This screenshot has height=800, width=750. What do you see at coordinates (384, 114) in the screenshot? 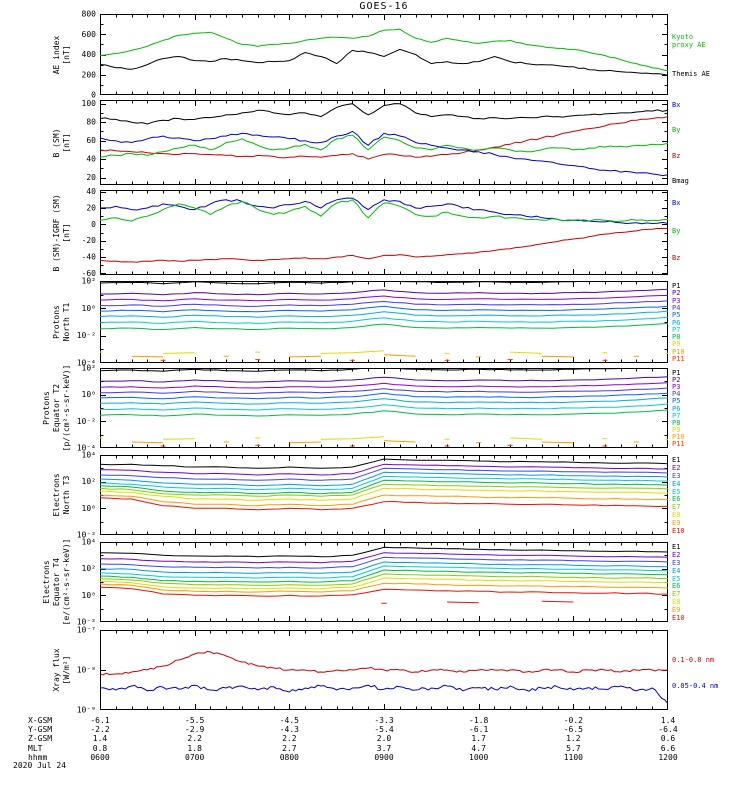
I see `series-Bmag` at bounding box center [384, 114].